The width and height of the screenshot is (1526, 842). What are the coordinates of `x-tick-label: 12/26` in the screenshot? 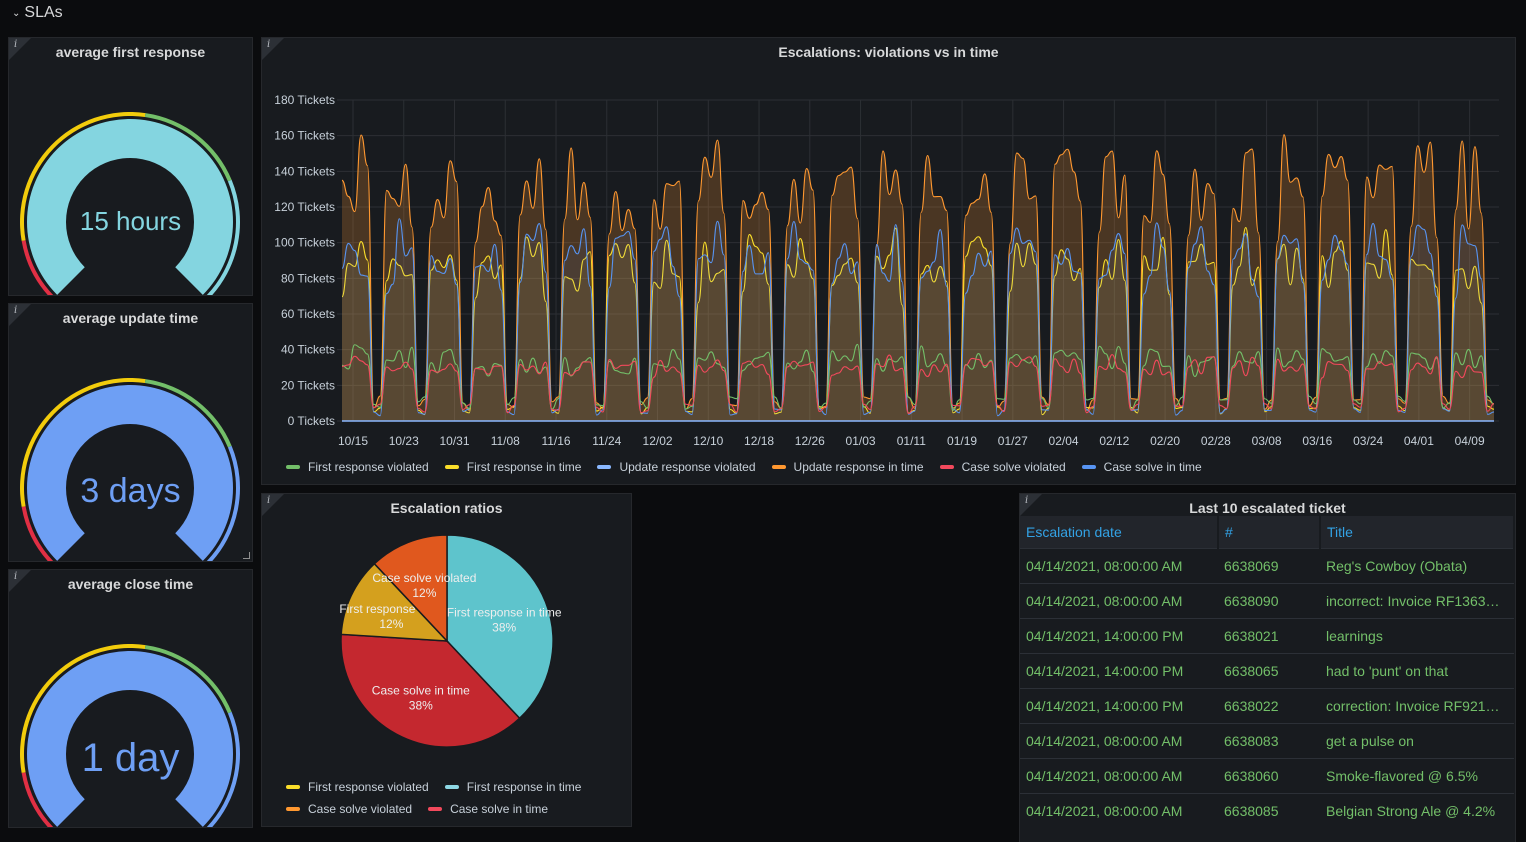 It's located at (810, 441).